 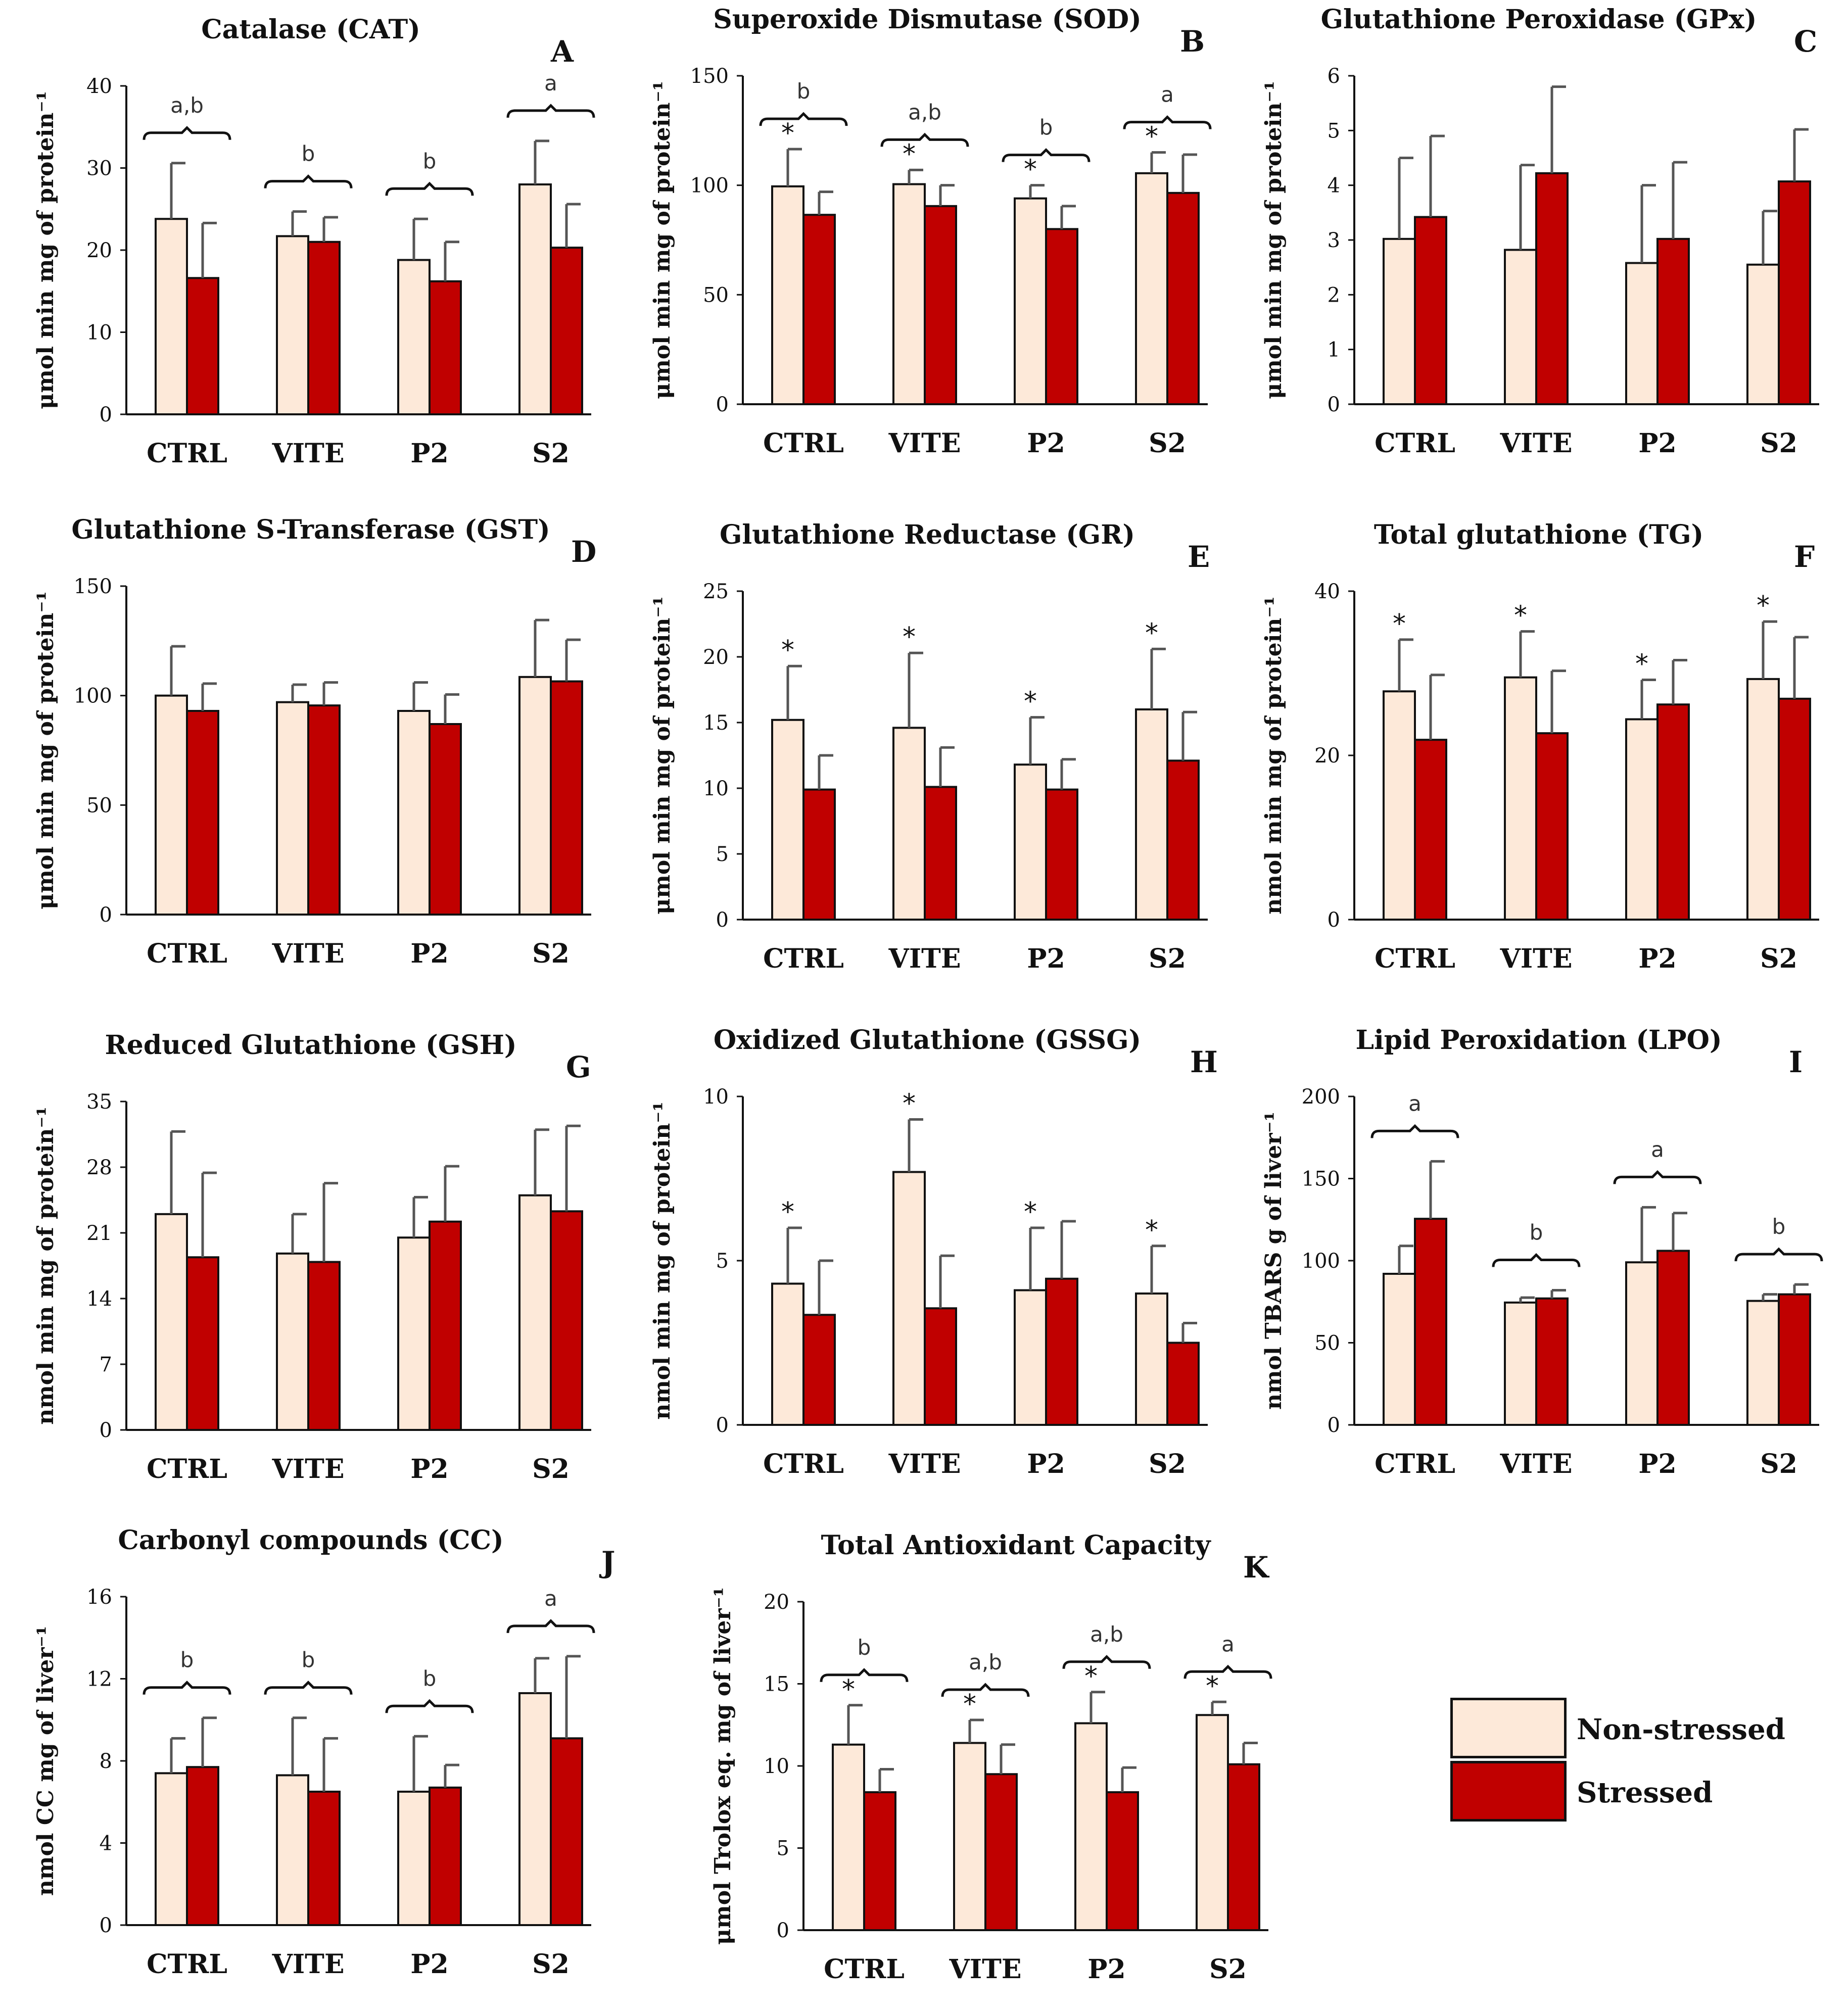 I want to click on chart-title: Oxidized Glutathione (GSSG), so click(x=927, y=1040).